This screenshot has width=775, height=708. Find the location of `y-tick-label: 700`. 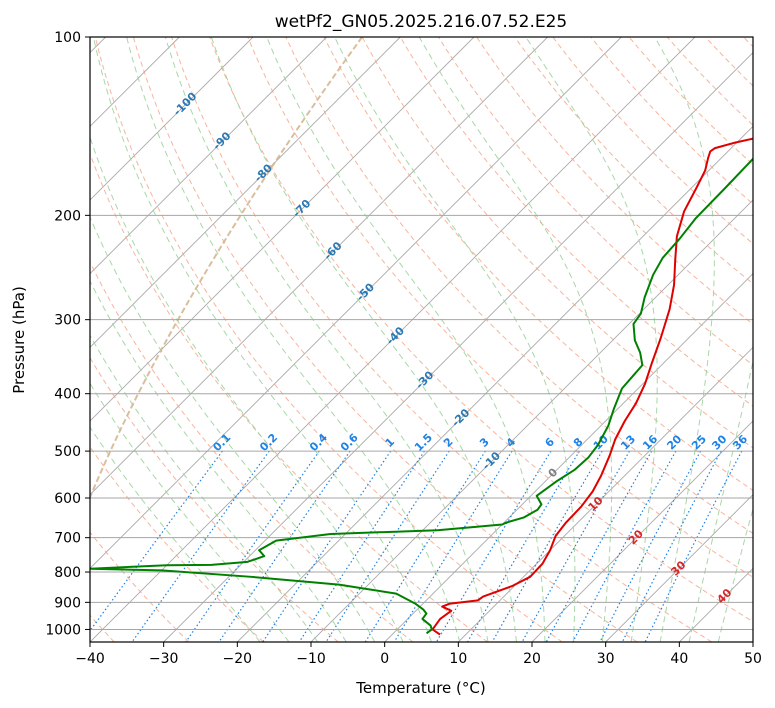

y-tick-label: 700 is located at coordinates (67, 539).